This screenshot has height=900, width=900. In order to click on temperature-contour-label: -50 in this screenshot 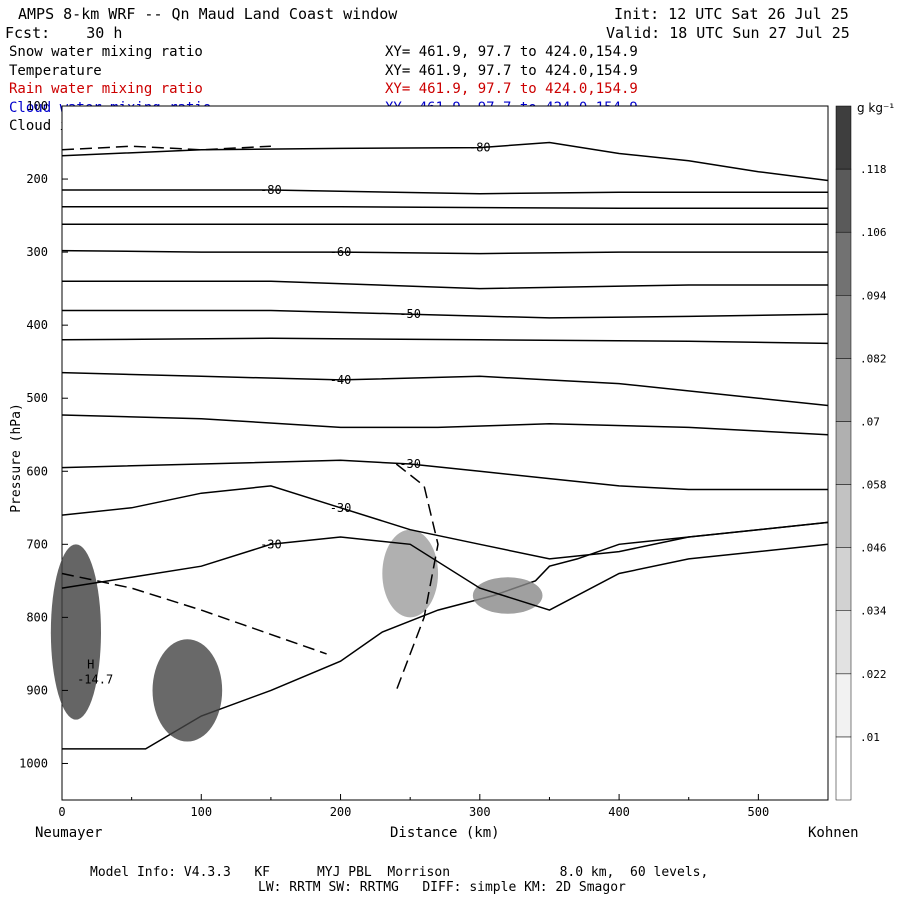, I will do `click(410, 314)`.